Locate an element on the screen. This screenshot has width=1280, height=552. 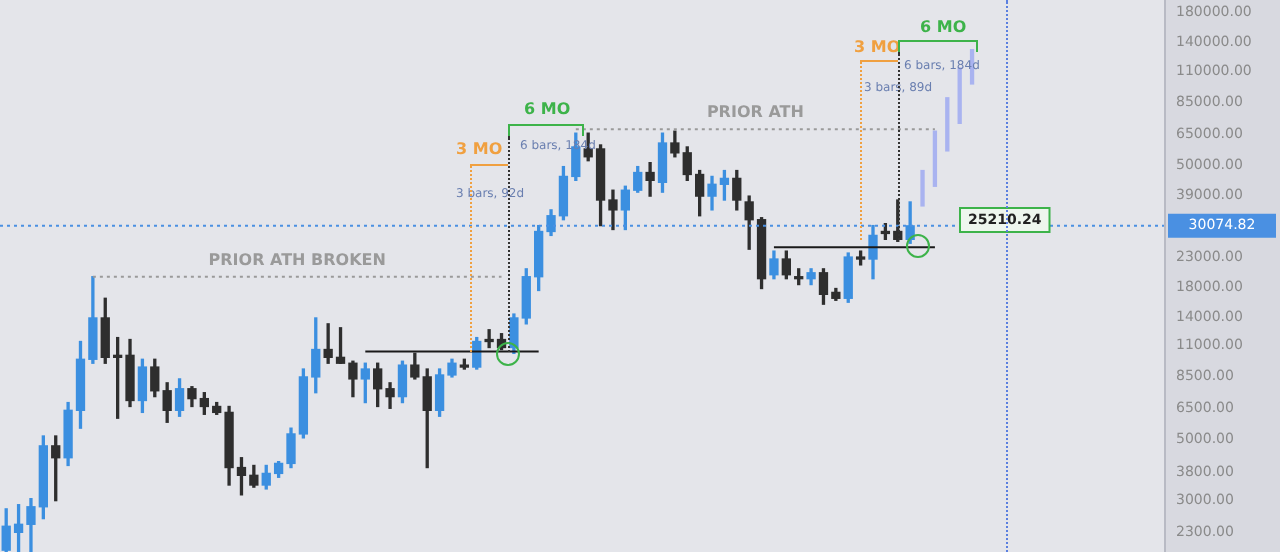
series-label: PRIOR ATH is located at coordinates (755, 112).